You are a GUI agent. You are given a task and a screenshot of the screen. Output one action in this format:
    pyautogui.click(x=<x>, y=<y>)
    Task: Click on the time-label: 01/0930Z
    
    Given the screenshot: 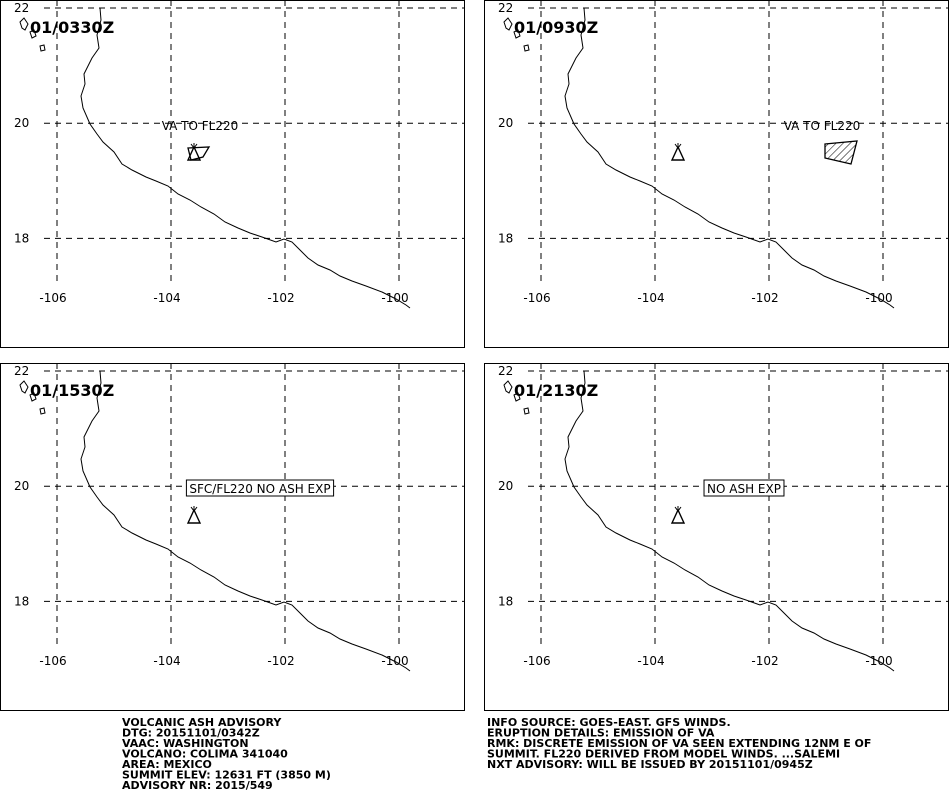 What is the action you would take?
    pyautogui.click(x=556, y=27)
    